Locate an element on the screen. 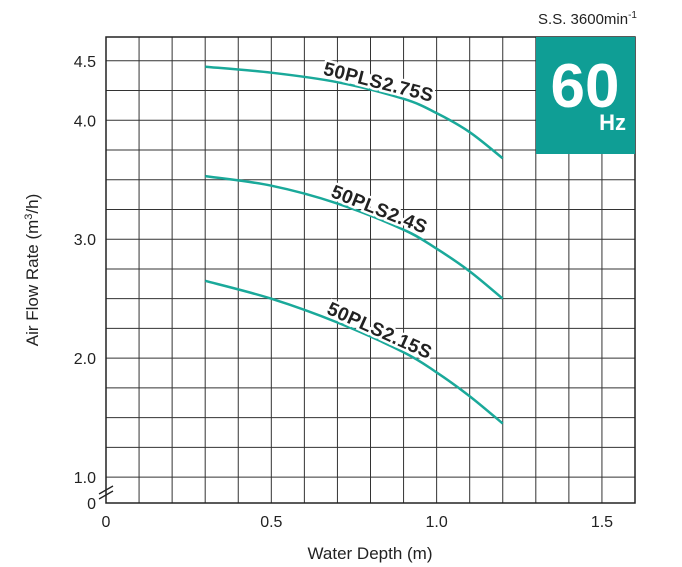  x-tick-label: 1.5 is located at coordinates (602, 522).